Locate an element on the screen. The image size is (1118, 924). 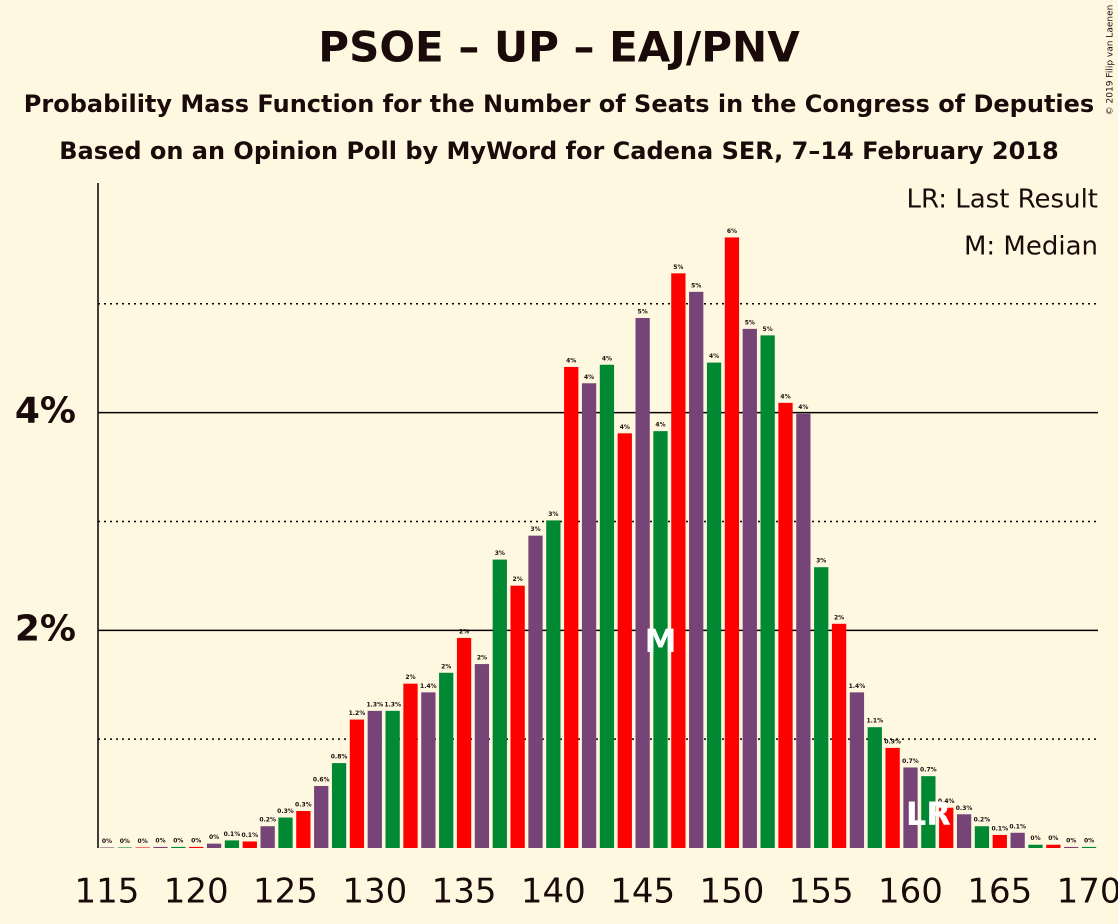
value-label: 0.7% is located at coordinates (928, 770).